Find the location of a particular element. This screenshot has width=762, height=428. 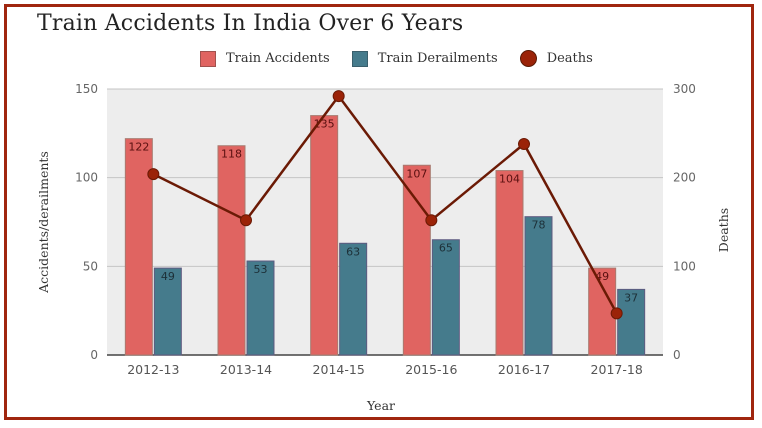

chart-legend: Train Accidents Train Derailments Deaths is located at coordinates (407, 58).